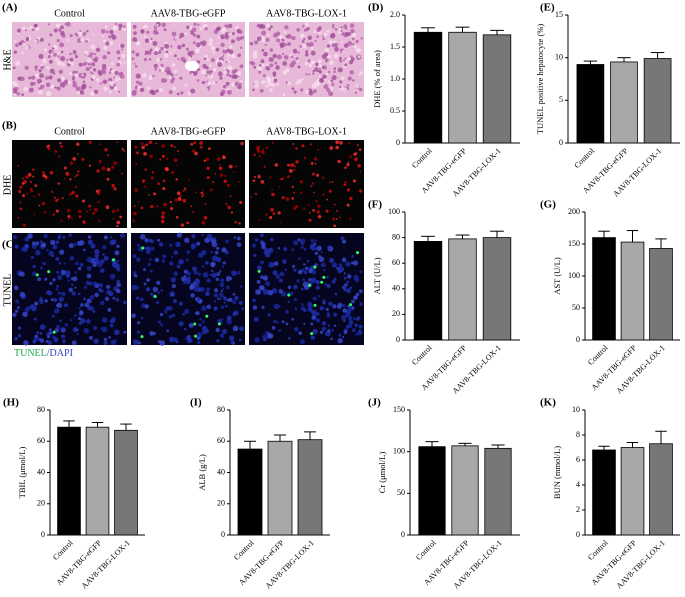 This screenshot has width=685, height=597. I want to click on tunel-cell, so click(37, 275).